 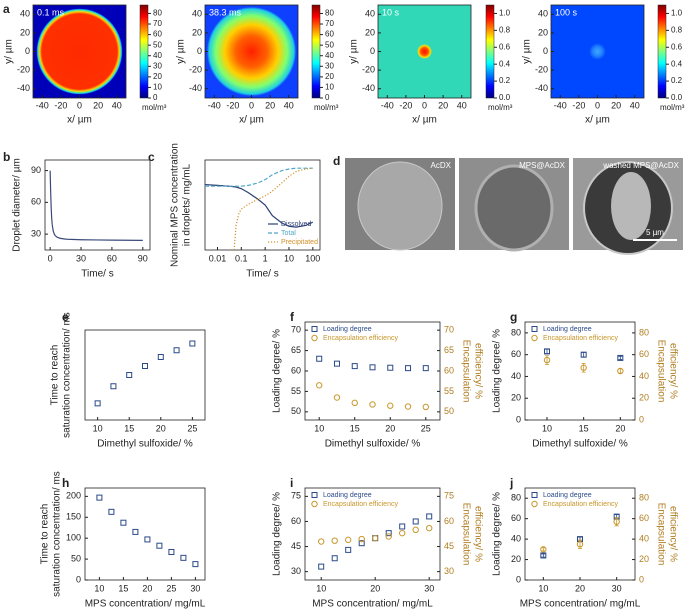 I want to click on y2-tick-label: 55, so click(x=449, y=391).